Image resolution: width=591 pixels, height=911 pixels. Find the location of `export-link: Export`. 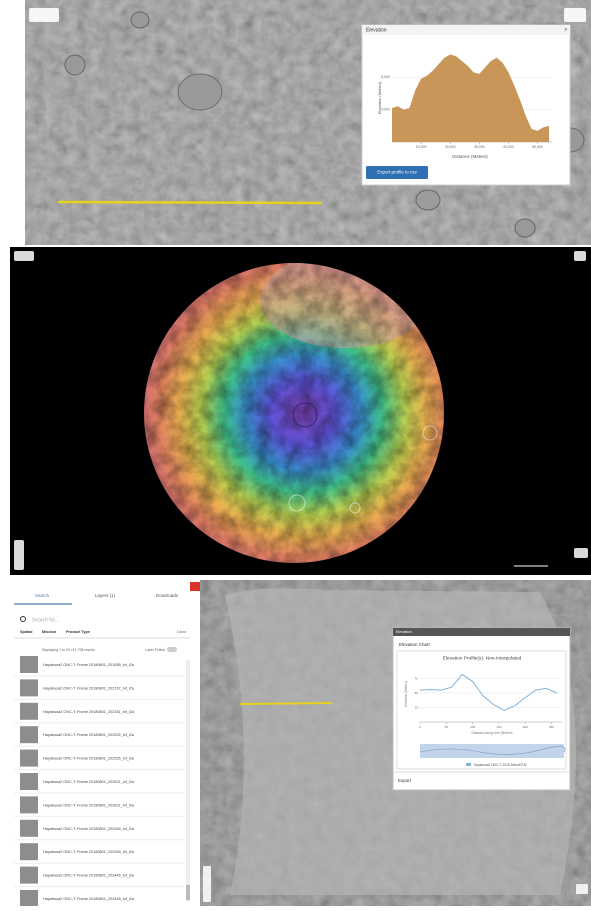

export-link: Export is located at coordinates (405, 780).